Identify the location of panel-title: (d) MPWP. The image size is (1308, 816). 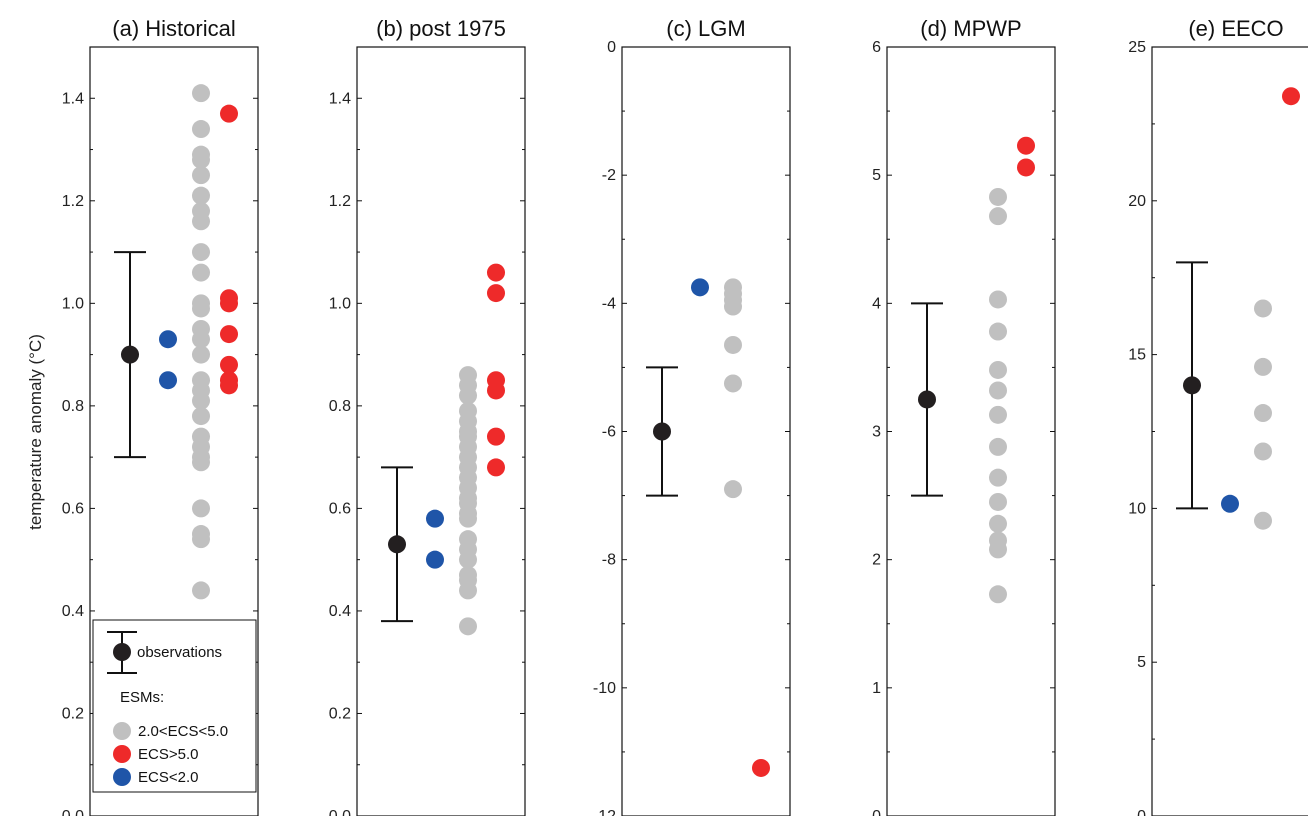
(970, 28).